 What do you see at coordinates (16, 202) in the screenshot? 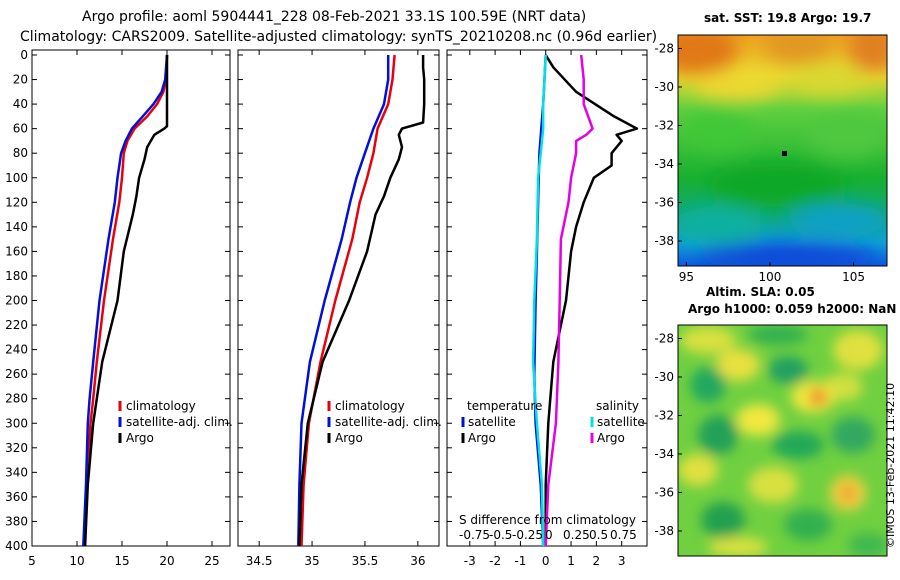
I see `y-tick-label: 120` at bounding box center [16, 202].